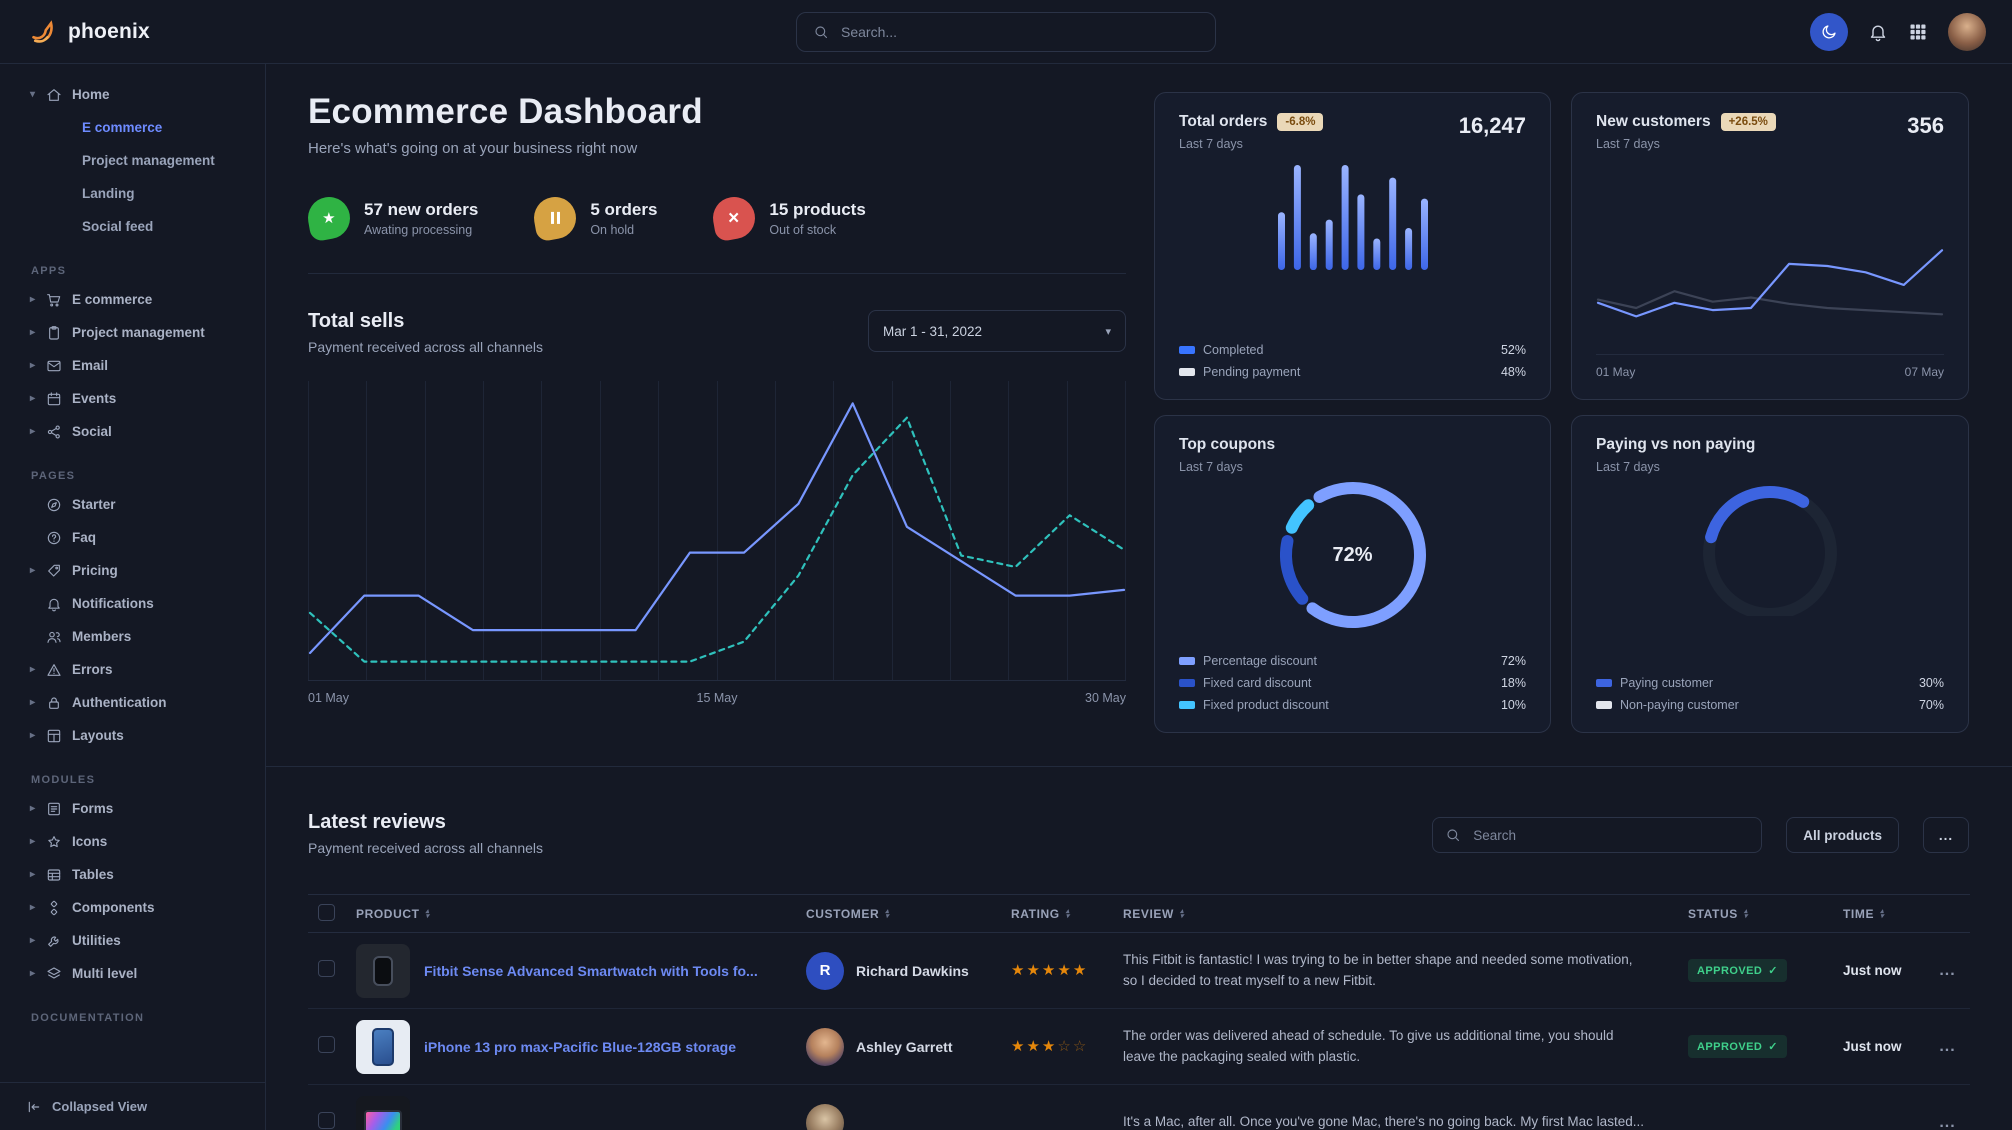  I want to click on sidebar-item-home: ▾ Home, so click(132, 94).